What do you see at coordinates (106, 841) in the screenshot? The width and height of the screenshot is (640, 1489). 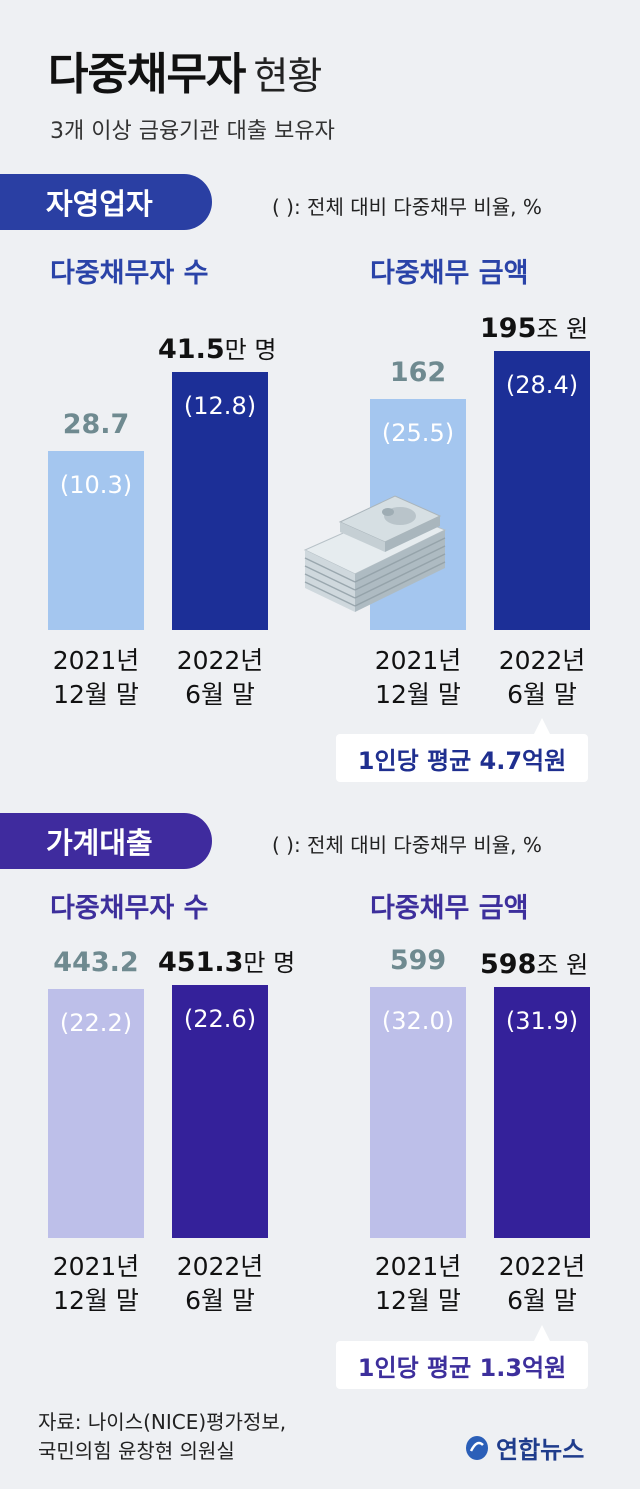 I see `section-label-household: 가계대출` at bounding box center [106, 841].